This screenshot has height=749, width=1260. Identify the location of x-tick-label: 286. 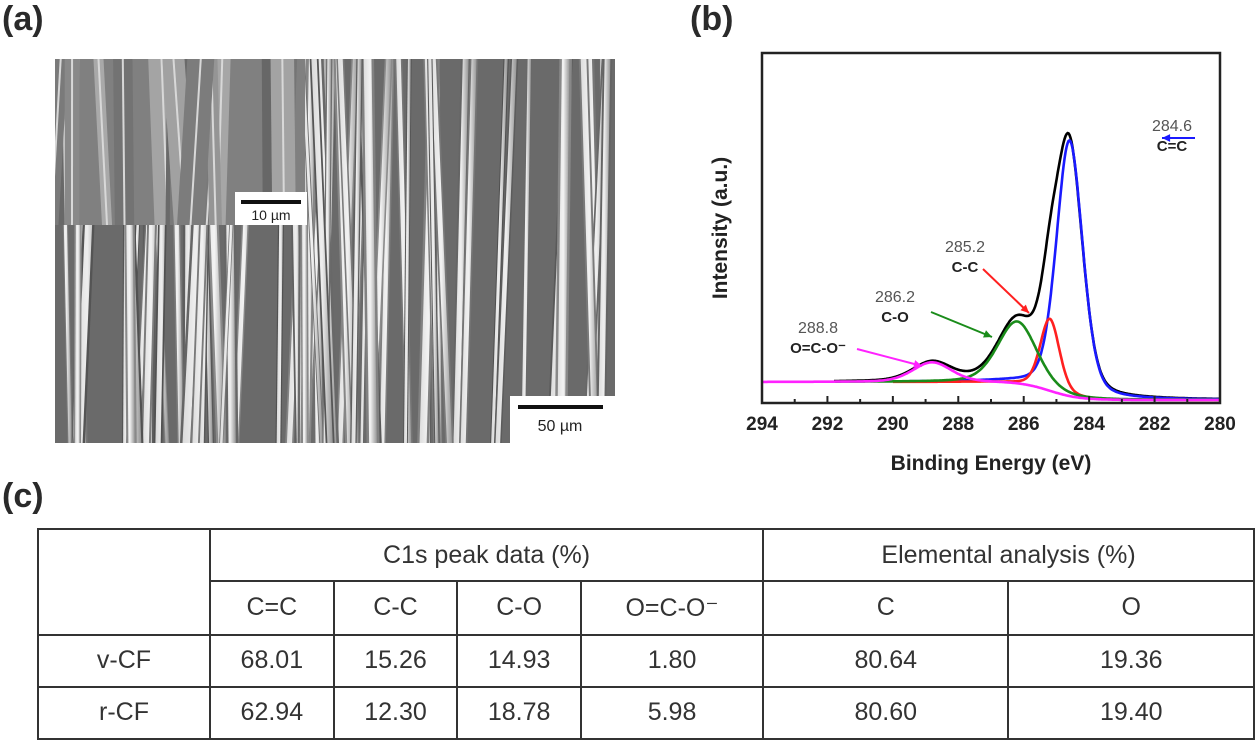
(1024, 424).